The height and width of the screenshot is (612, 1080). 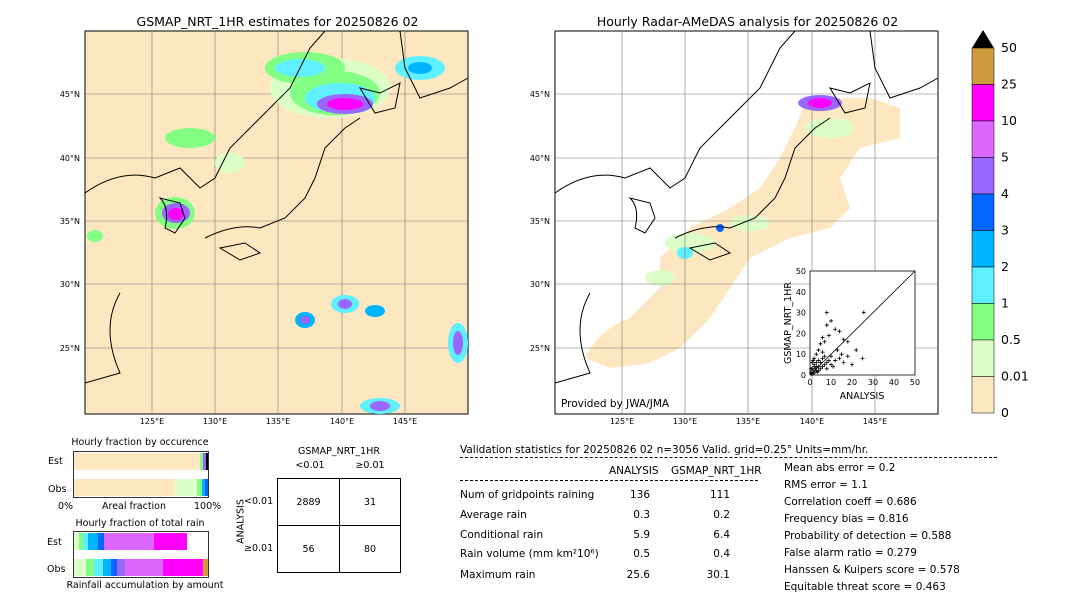 What do you see at coordinates (716, 471) in the screenshot?
I see `validation-col-gsmap: GSMAP_NRT_1HR` at bounding box center [716, 471].